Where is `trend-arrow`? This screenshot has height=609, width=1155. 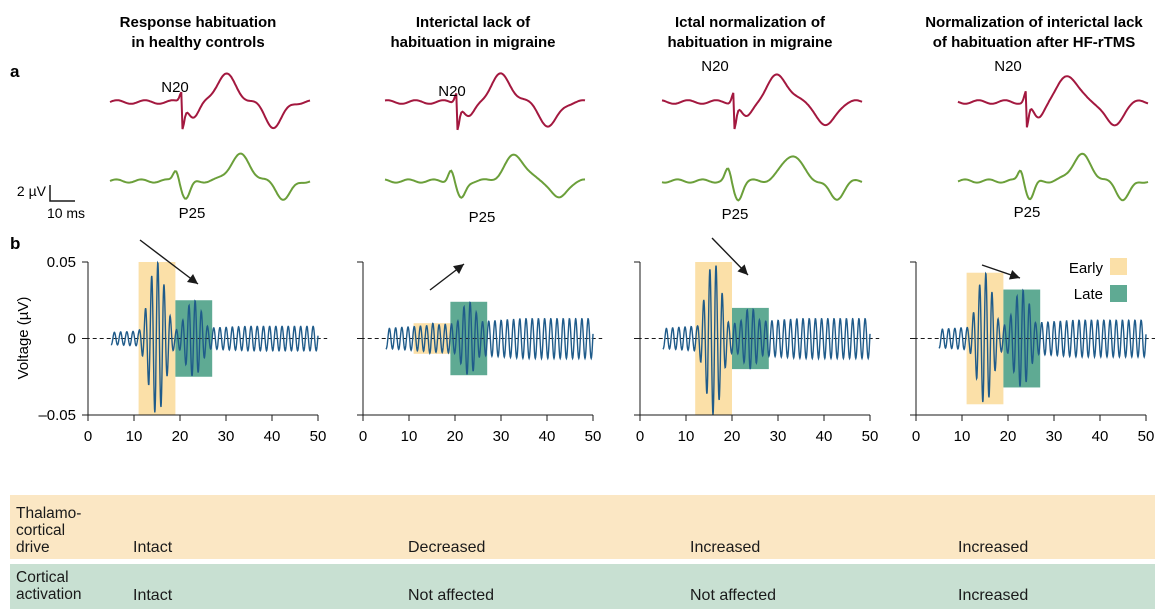 trend-arrow is located at coordinates (169, 262).